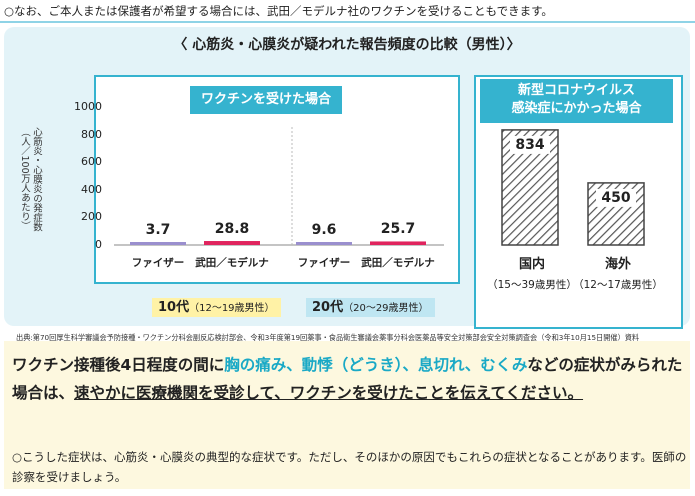 The image size is (695, 496). What do you see at coordinates (617, 264) in the screenshot?
I see `infection-cat-overseas: 海外` at bounding box center [617, 264].